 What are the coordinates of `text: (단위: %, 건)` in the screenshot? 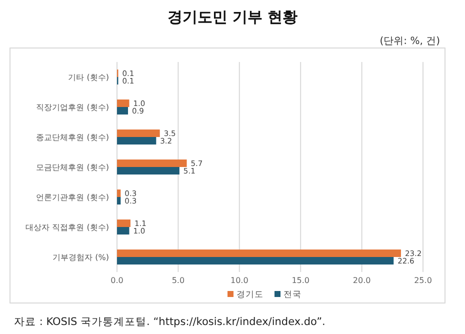 It's located at (410, 41).